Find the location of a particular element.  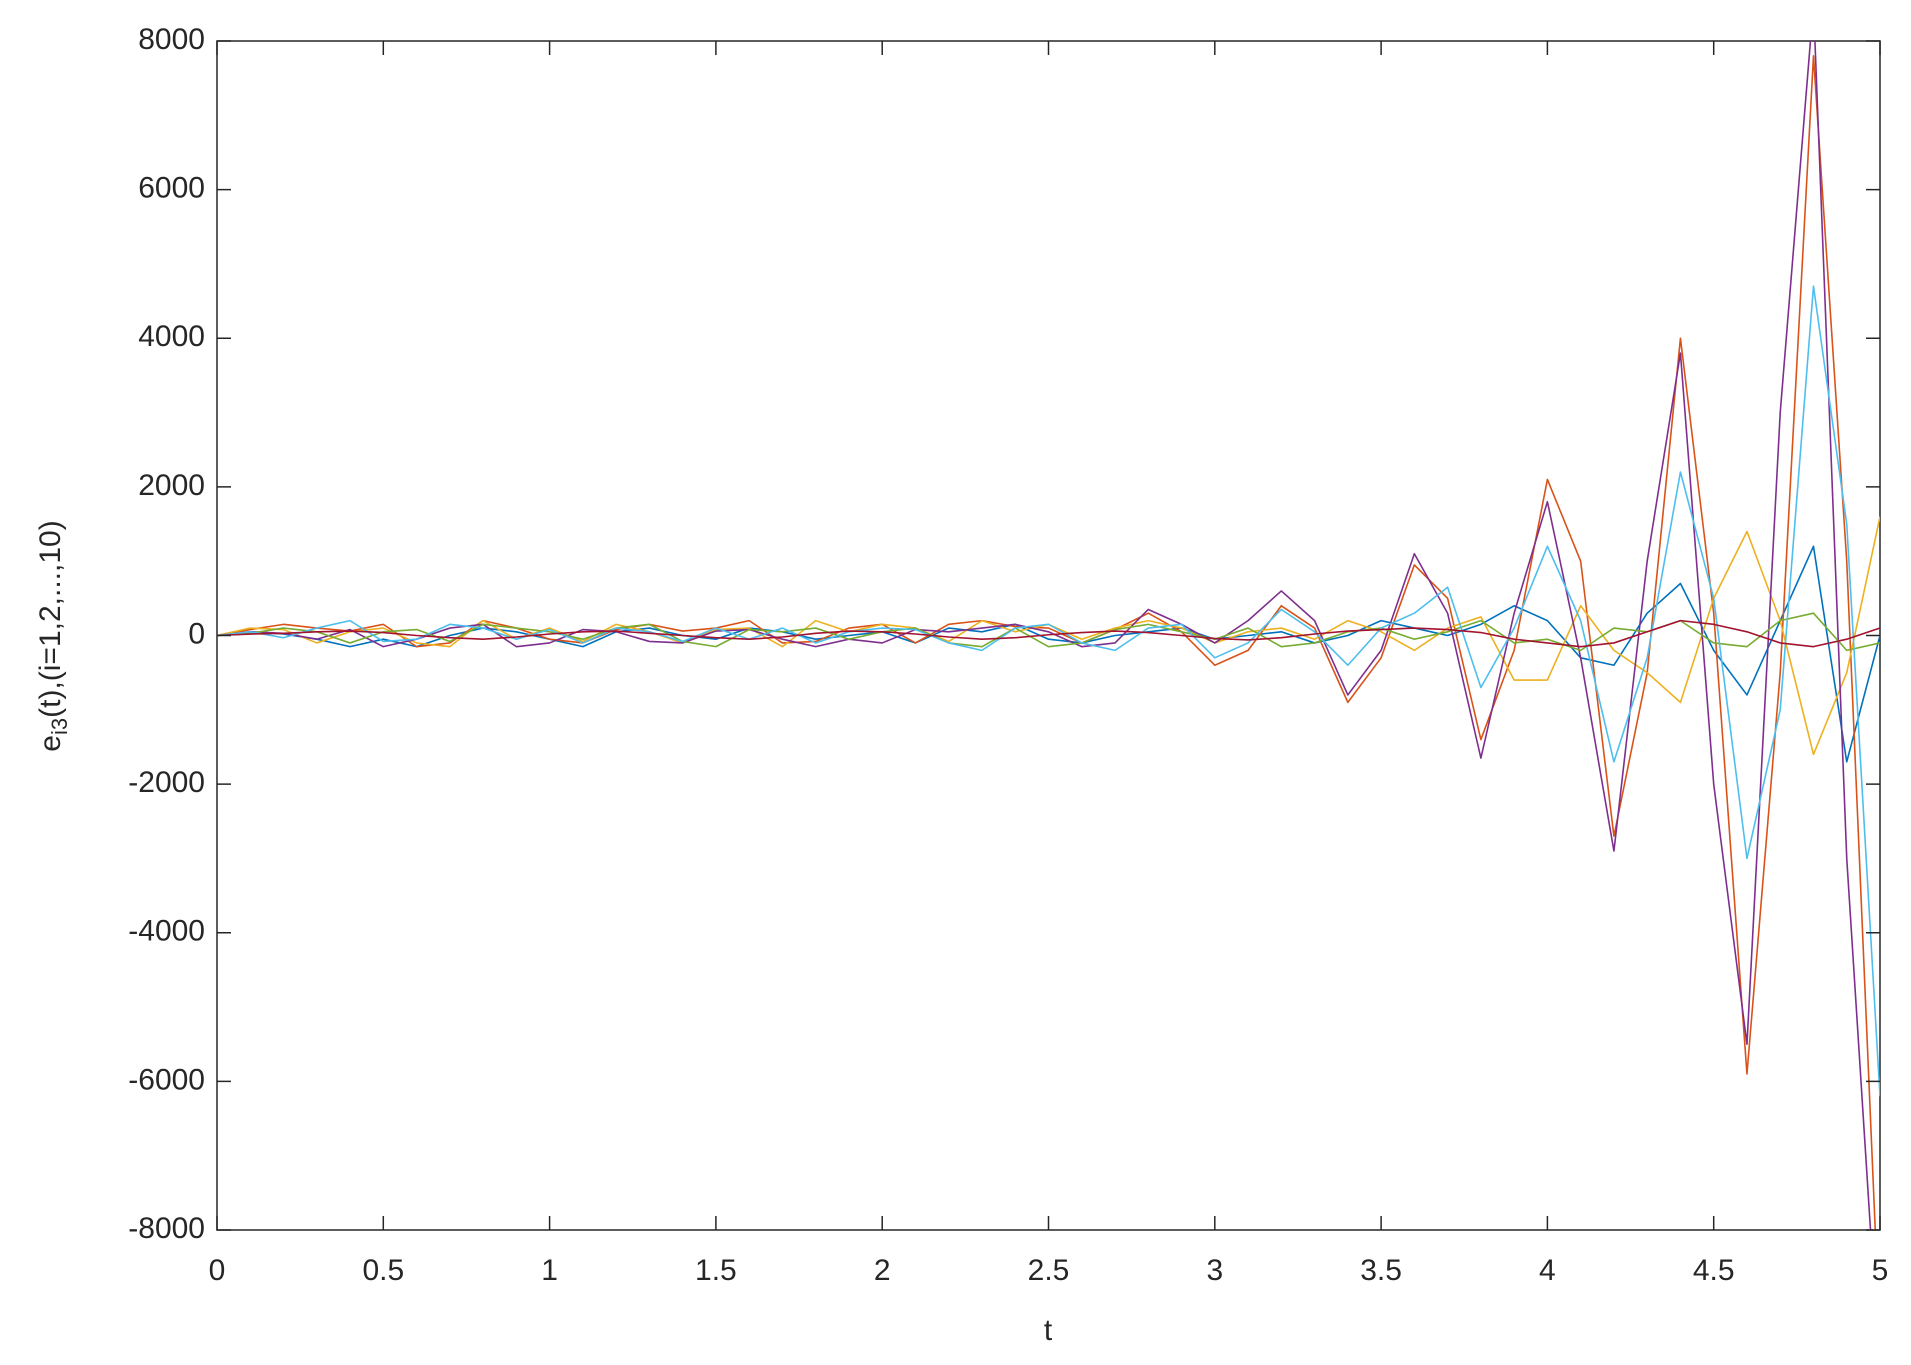

y-tick-label: 8000 is located at coordinates (171, 39).